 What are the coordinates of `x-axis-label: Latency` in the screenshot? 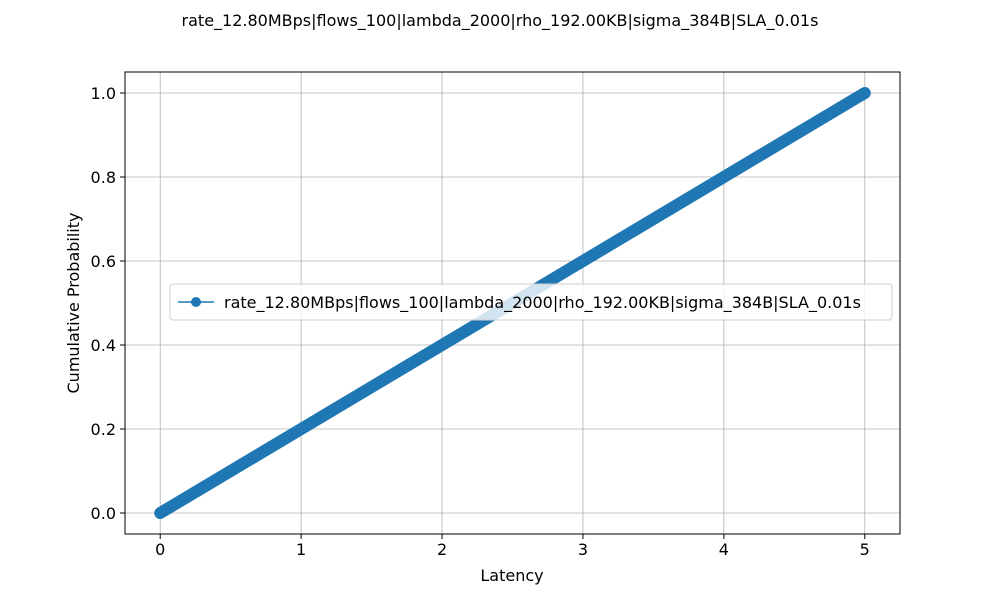 It's located at (511, 575).